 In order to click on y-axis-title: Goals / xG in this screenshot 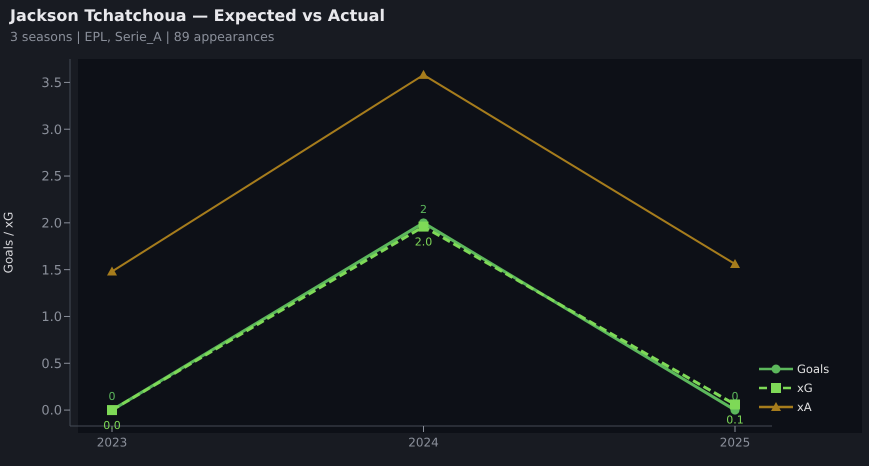, I will do `click(8, 243)`.